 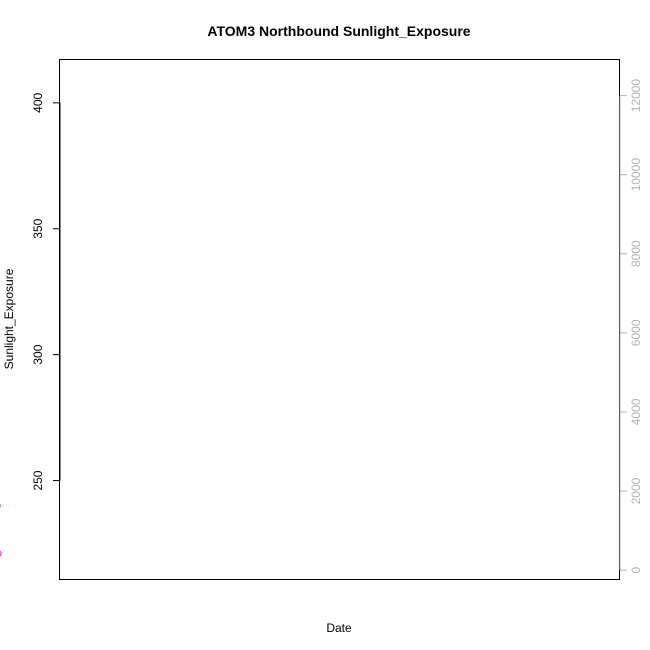 What do you see at coordinates (38, 102) in the screenshot?
I see `y-tick-label: 400` at bounding box center [38, 102].